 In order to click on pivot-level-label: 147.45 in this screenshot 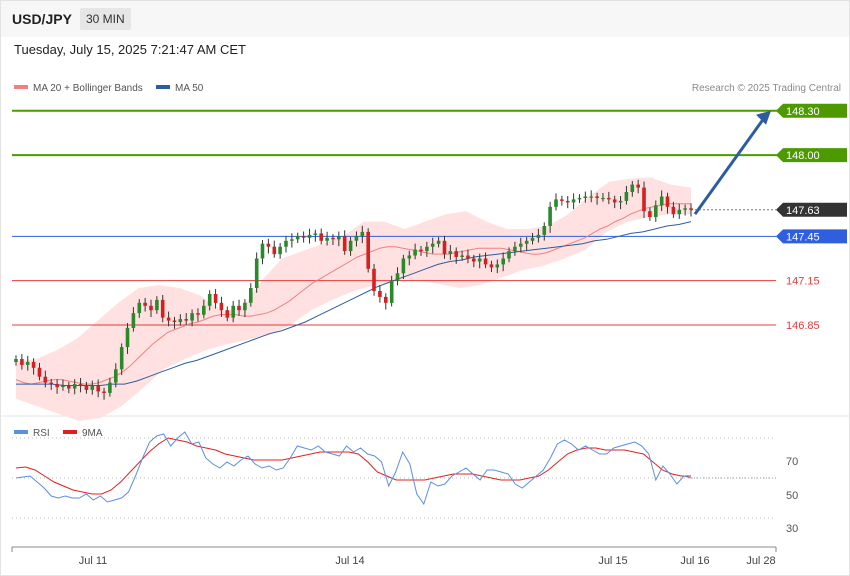, I will do `click(803, 237)`.